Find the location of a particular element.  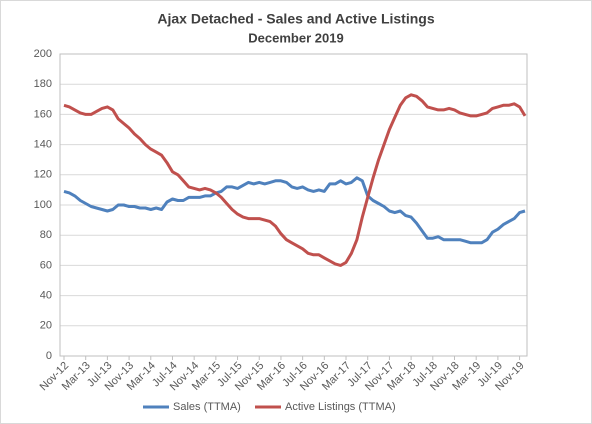

y-tick-label: 20 is located at coordinates (46, 326).